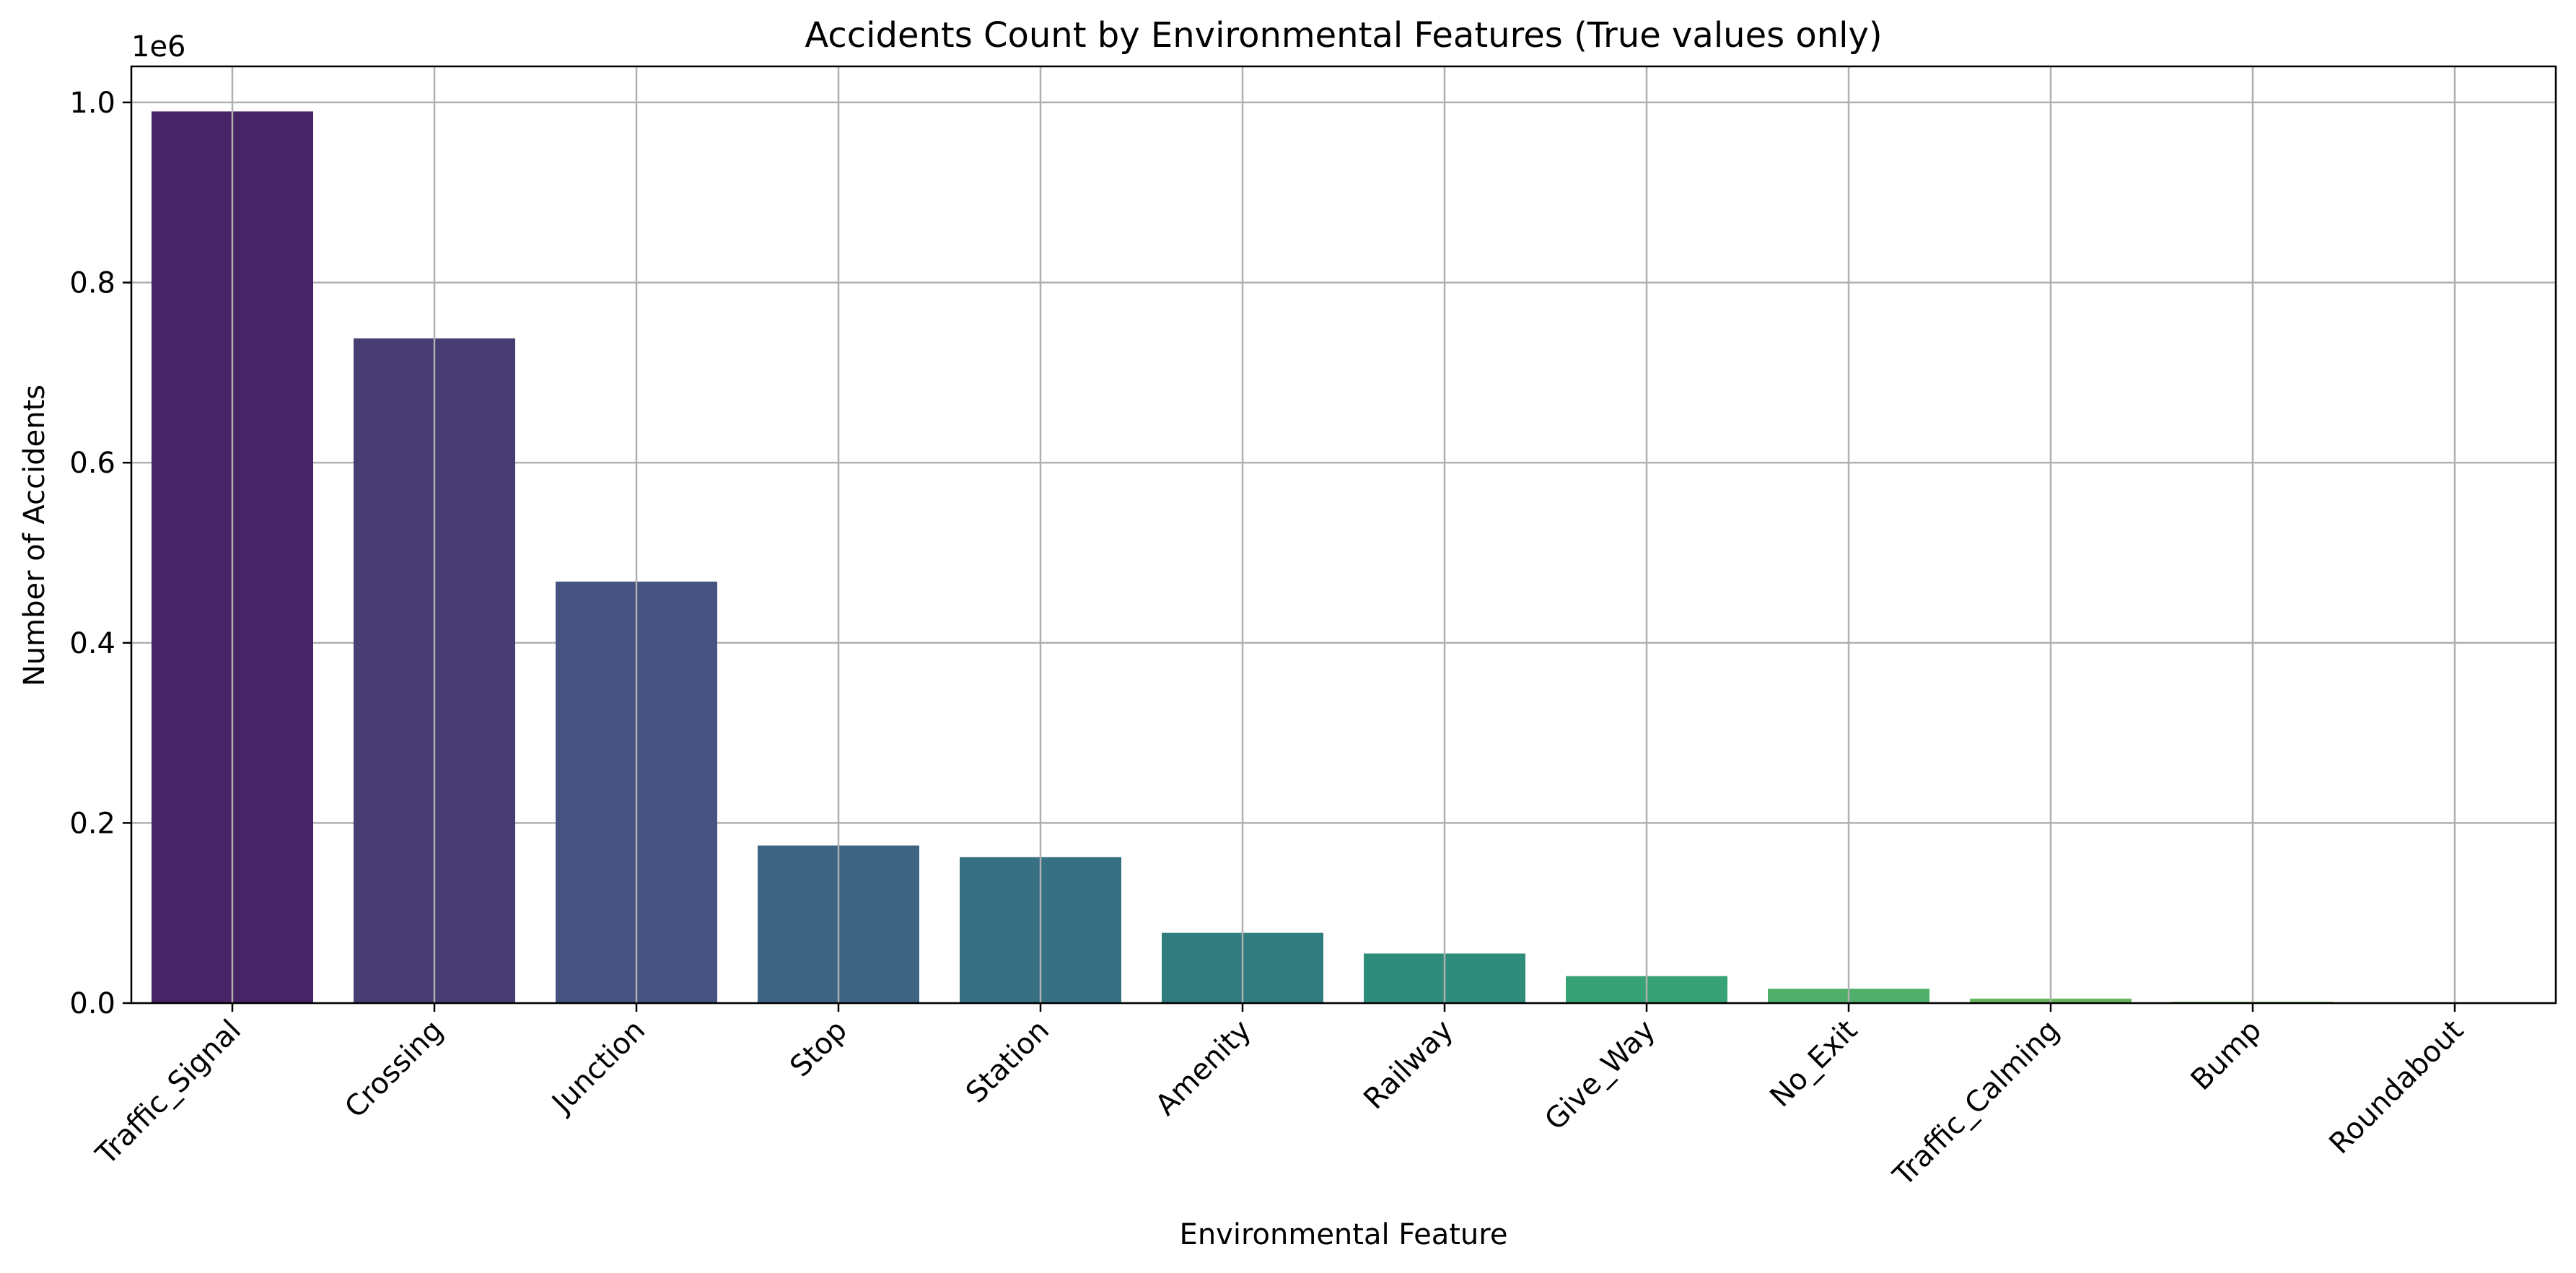 The height and width of the screenshot is (1273, 2576). Describe the element at coordinates (92, 823) in the screenshot. I see `y-tick-label: 0.2` at that location.